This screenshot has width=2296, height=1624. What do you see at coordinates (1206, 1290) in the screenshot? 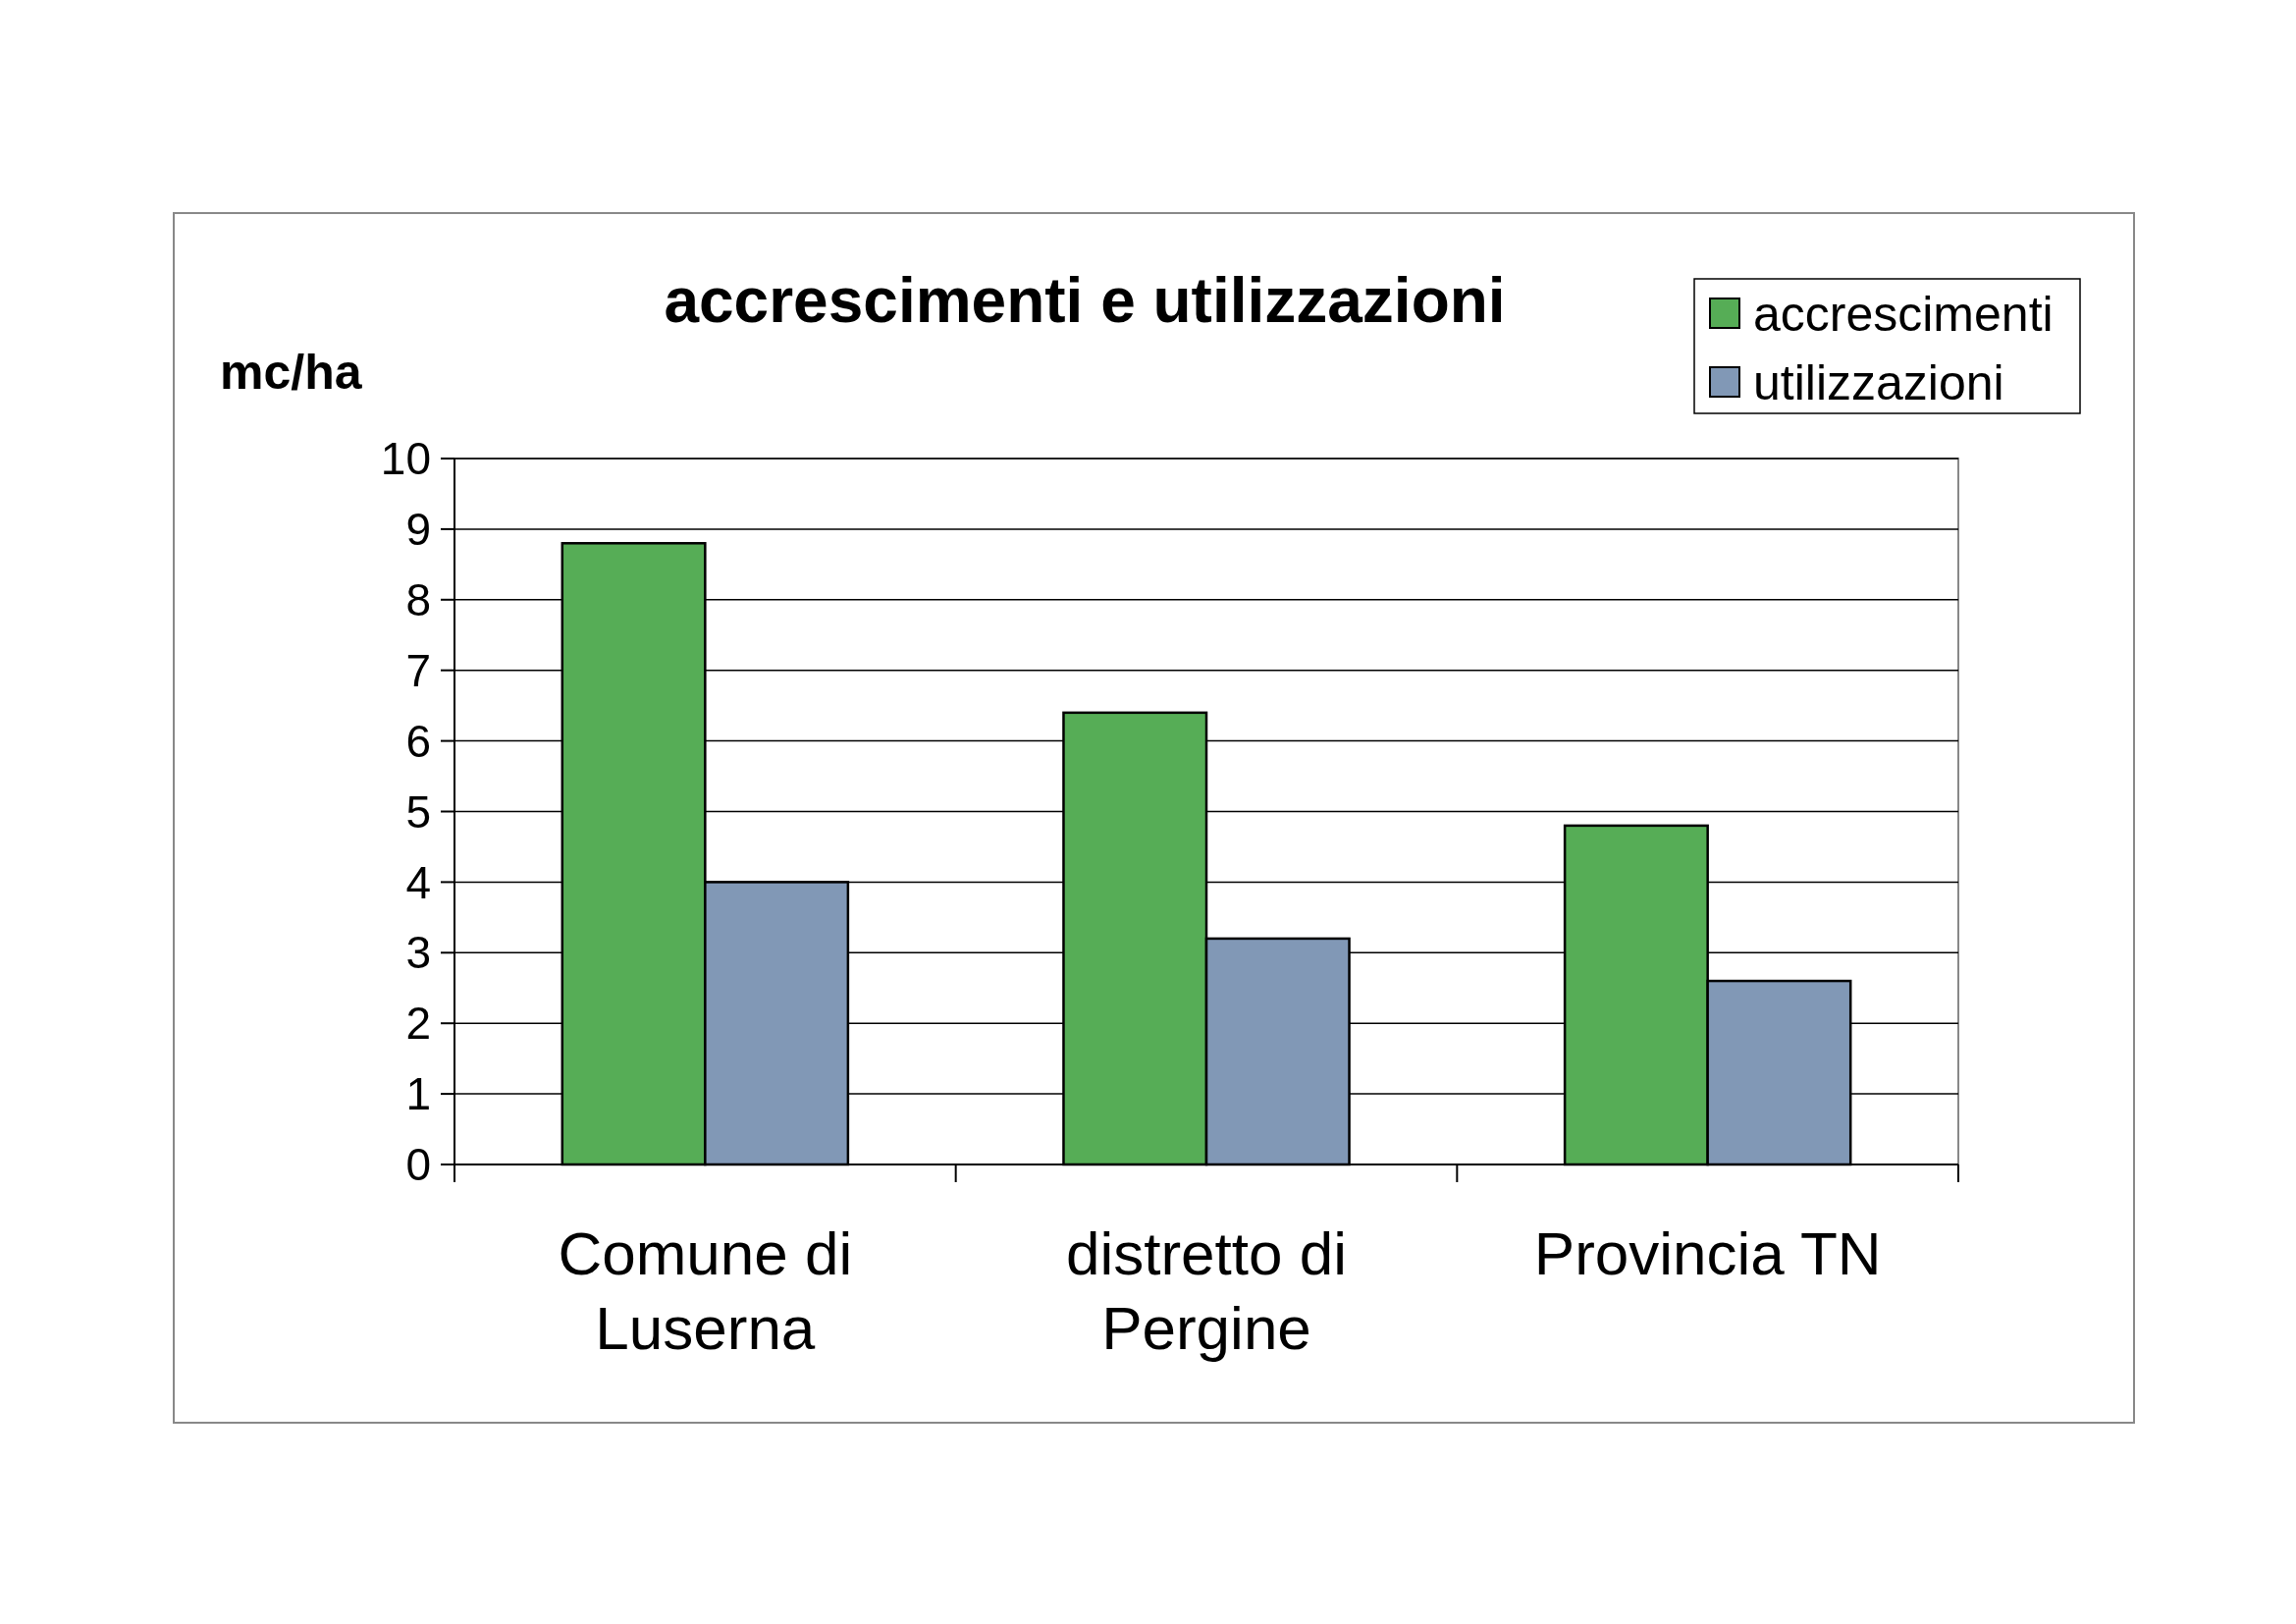
I see `x-tick-label: distretto di Pergine` at bounding box center [1206, 1290].